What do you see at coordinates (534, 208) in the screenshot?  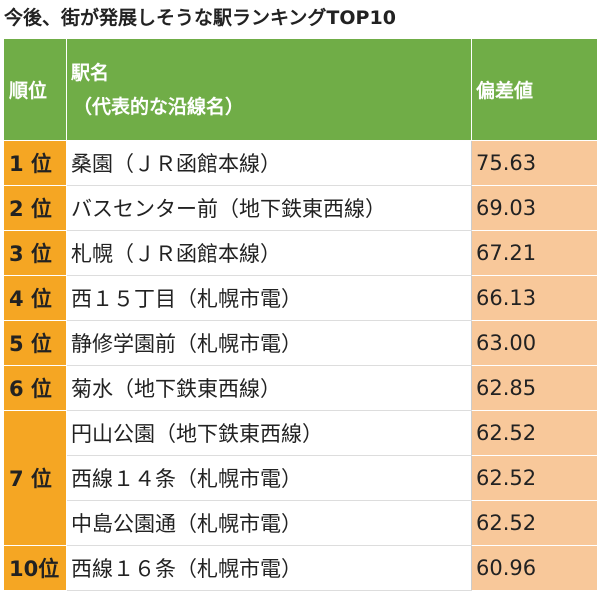 I see `value-cell: 69.03` at bounding box center [534, 208].